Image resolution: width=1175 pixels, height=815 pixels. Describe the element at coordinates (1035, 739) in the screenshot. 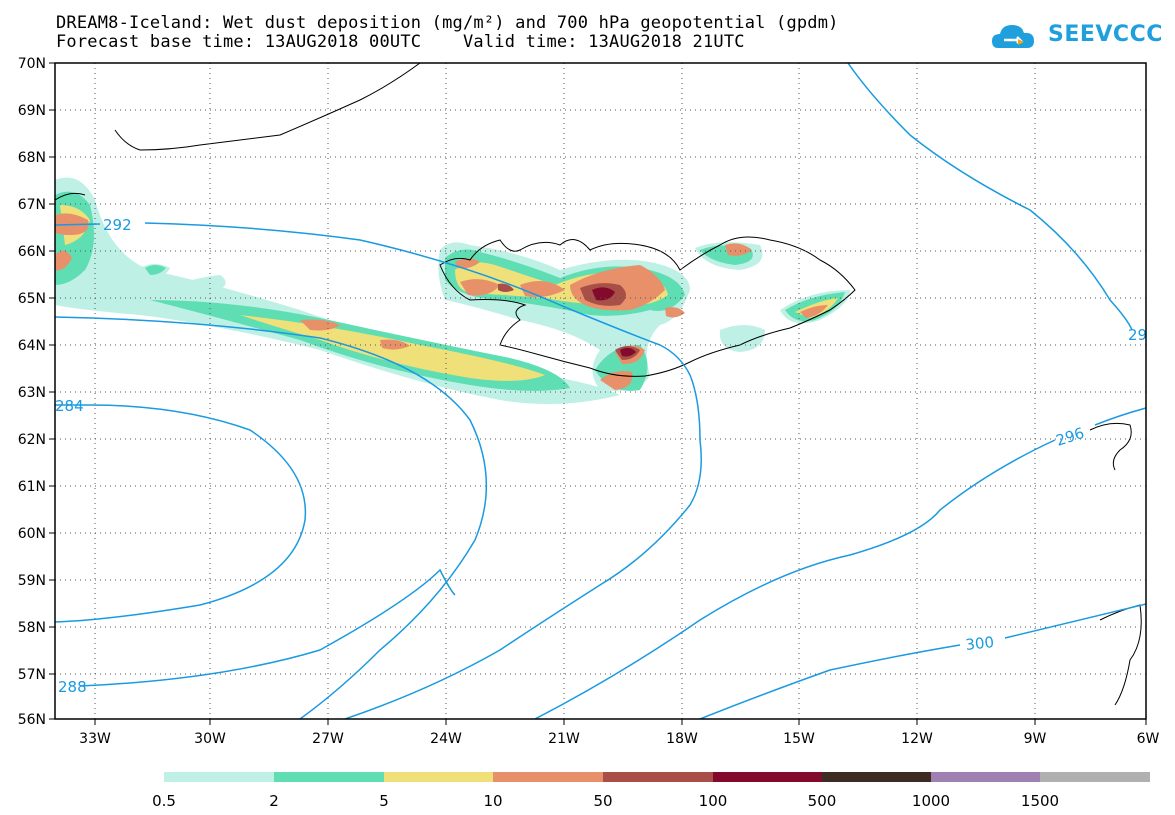

I see `lon-label: 9W` at that location.